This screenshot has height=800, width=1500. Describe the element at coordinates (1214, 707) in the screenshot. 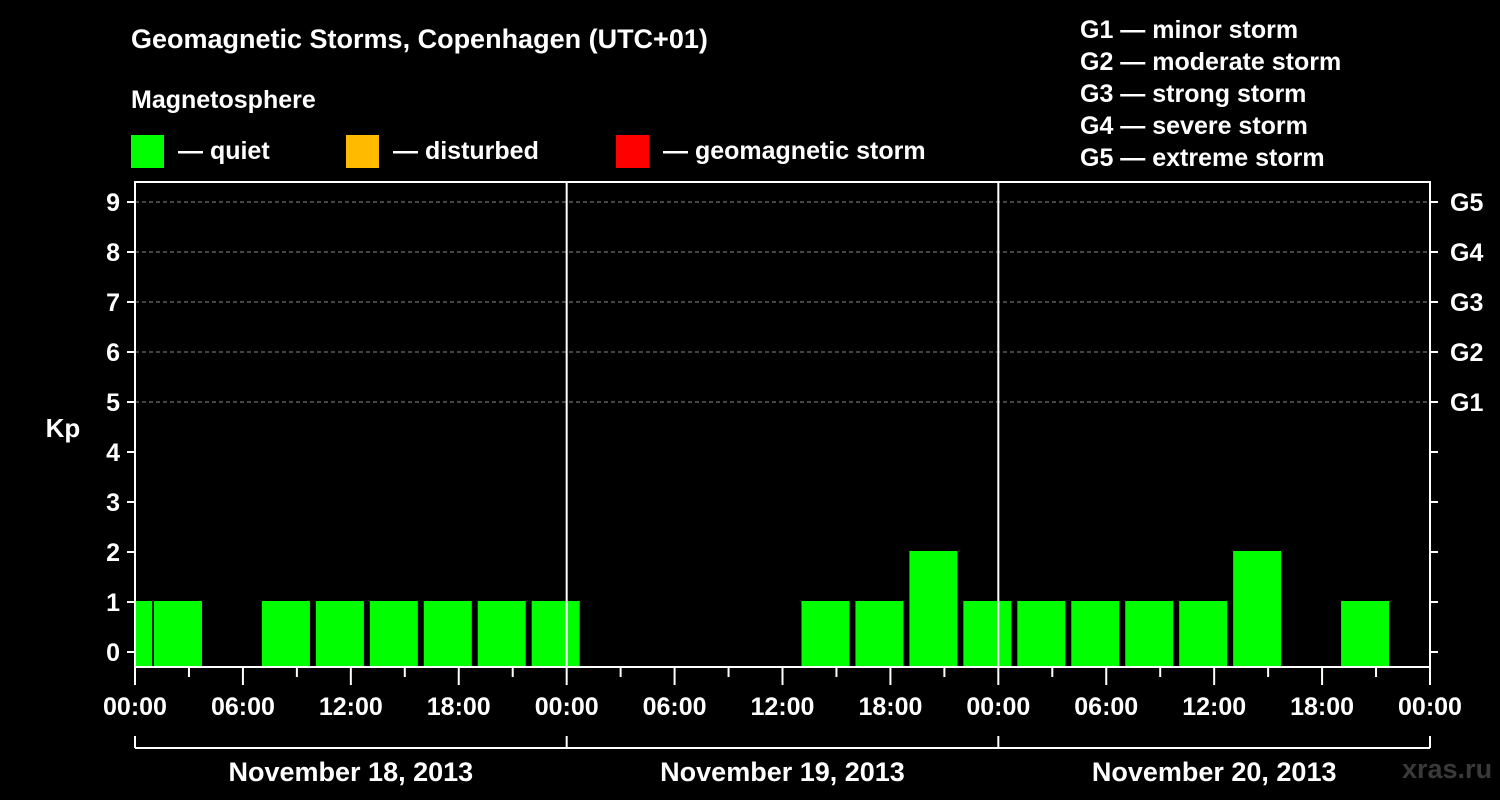

I see `xtick-label-10: 12:00` at that location.